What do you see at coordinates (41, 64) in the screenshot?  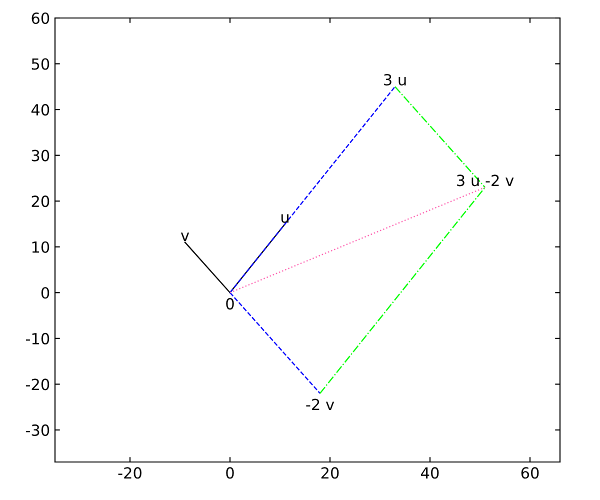 I see `y-tick-label: 50` at bounding box center [41, 64].